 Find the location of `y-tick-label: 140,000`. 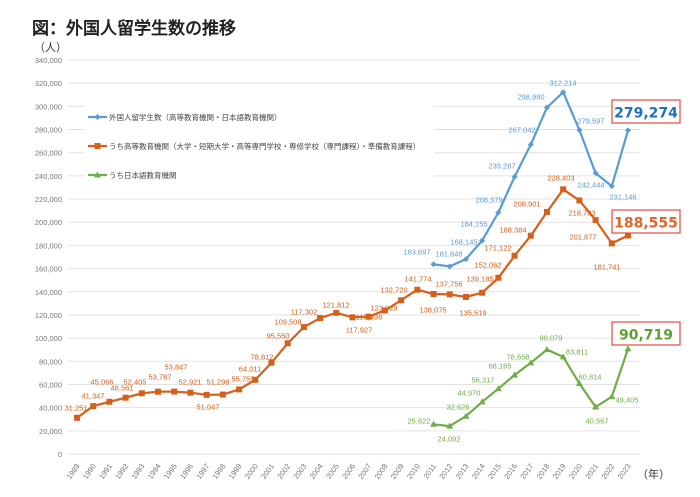

y-tick-label: 140,000 is located at coordinates (48, 292).